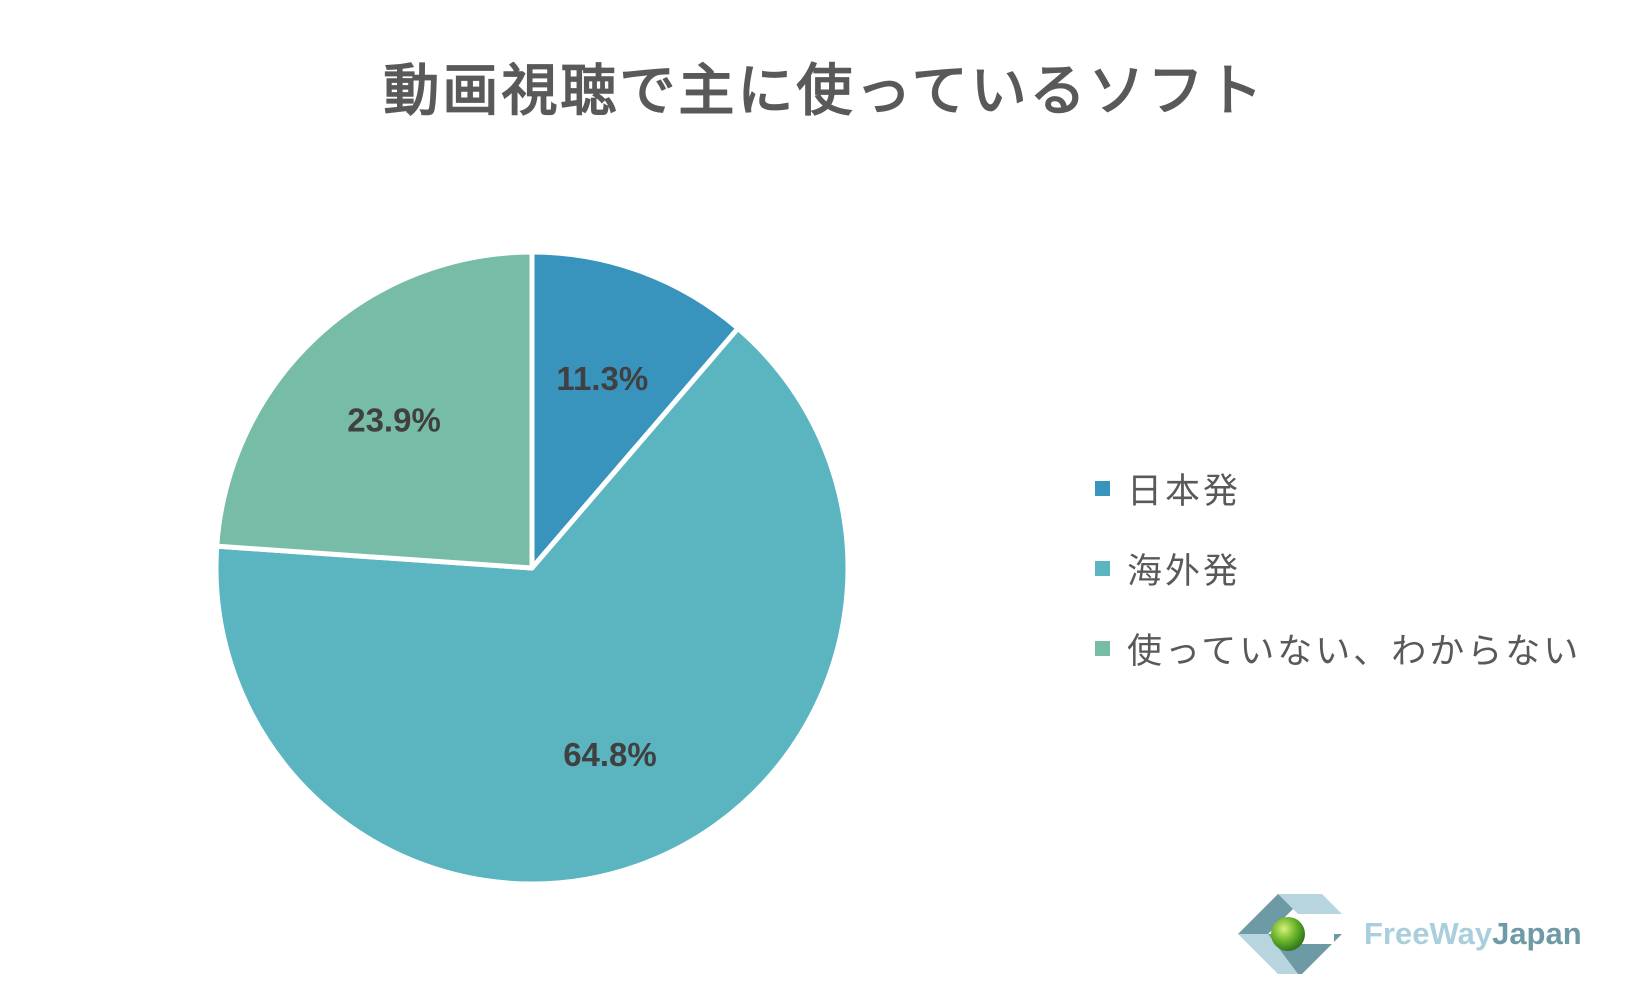 Image resolution: width=1649 pixels, height=990 pixels. Describe the element at coordinates (1290, 934) in the screenshot. I see `freewayjapan-logo-icon` at that location.